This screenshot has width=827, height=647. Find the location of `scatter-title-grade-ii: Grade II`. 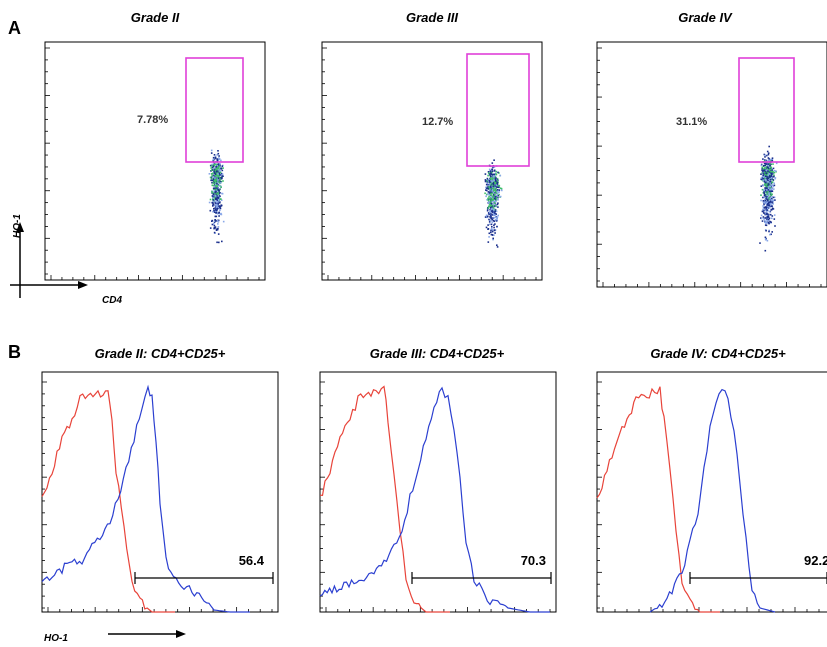

scatter-title-grade-ii: Grade II is located at coordinates (155, 17).